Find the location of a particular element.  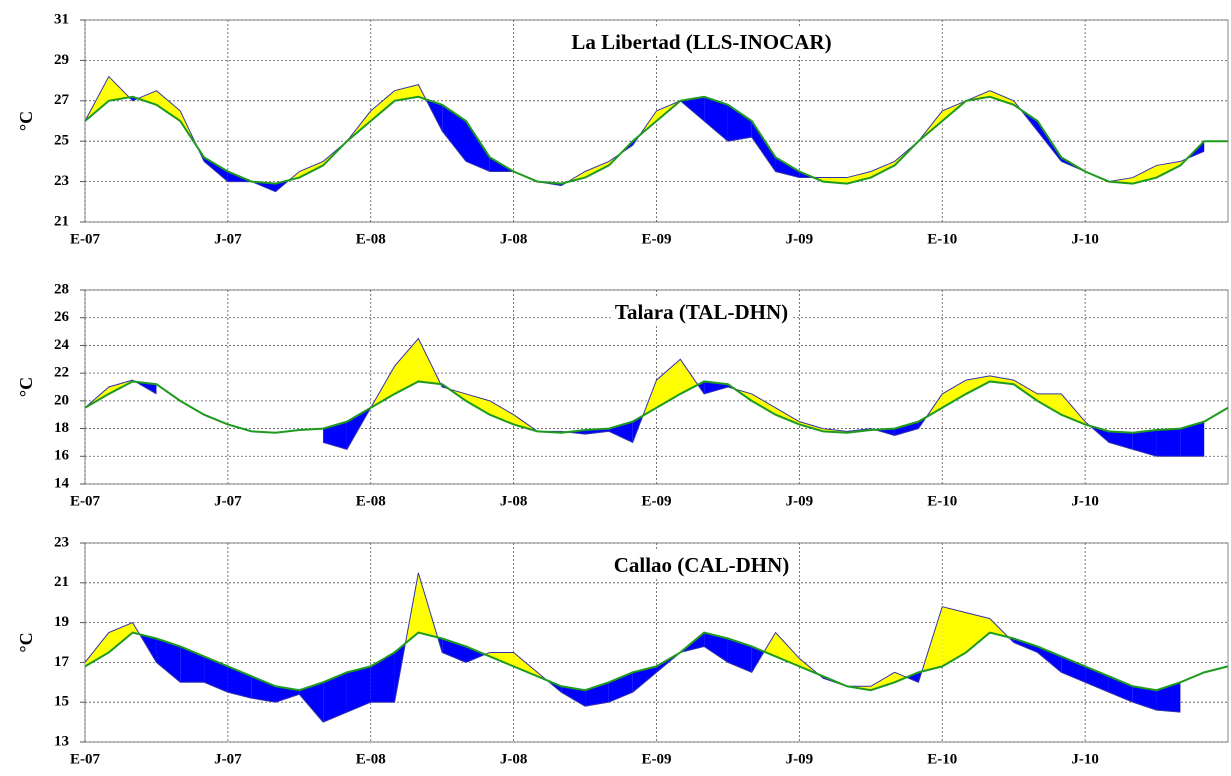

chart-title: Callao (CAL-DHN) is located at coordinates (702, 565).